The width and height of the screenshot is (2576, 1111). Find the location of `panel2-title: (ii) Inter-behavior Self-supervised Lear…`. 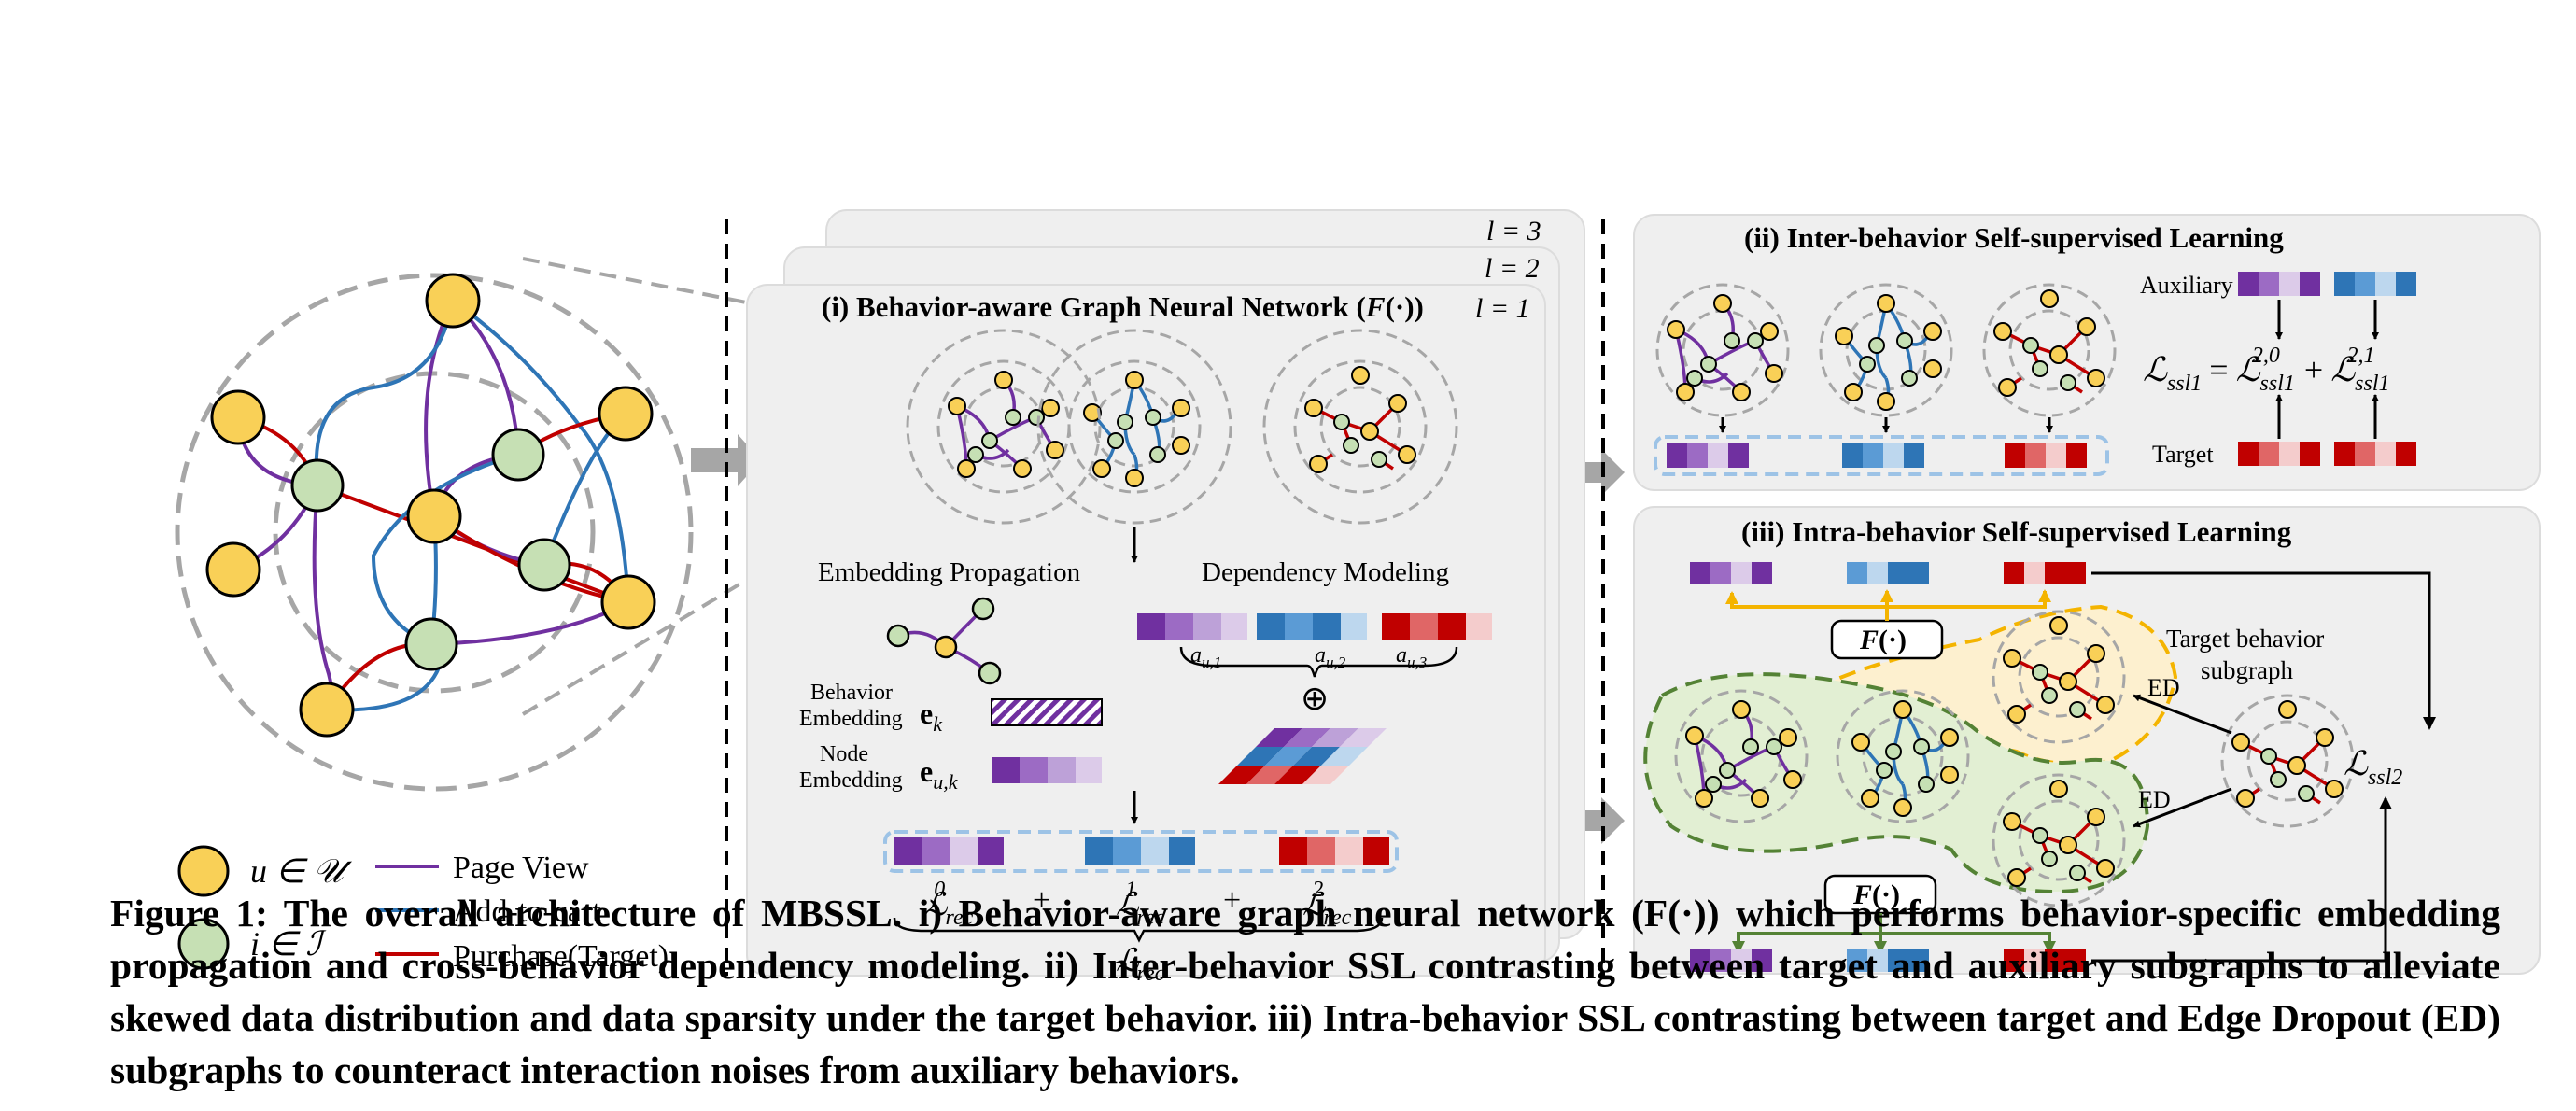

panel2-title: (ii) Inter-behavior Self-supervised Lear… is located at coordinates (2014, 237).